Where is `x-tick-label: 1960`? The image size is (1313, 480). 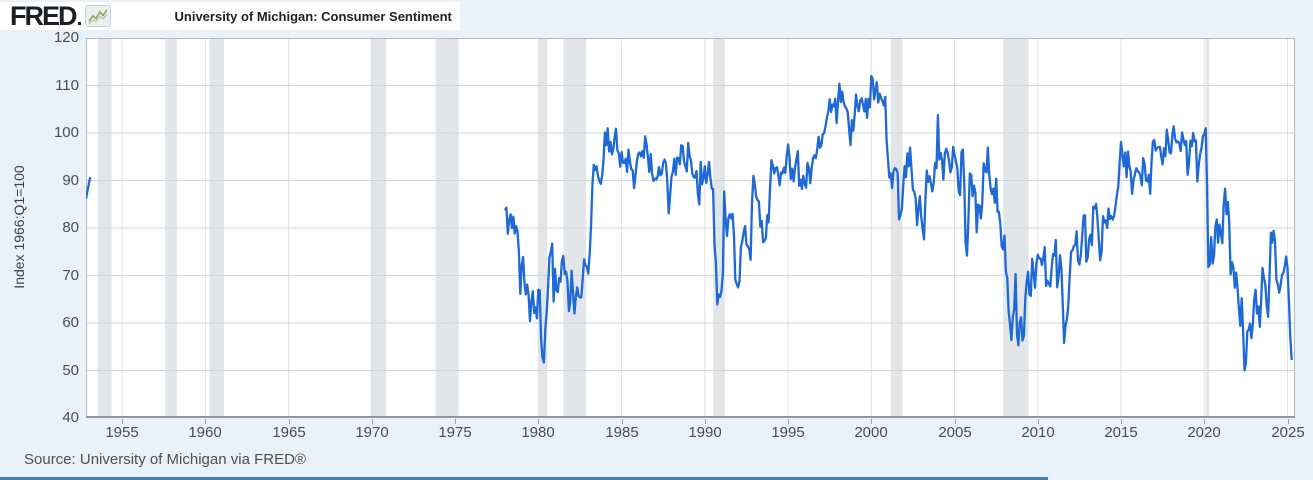 x-tick-label: 1960 is located at coordinates (205, 432).